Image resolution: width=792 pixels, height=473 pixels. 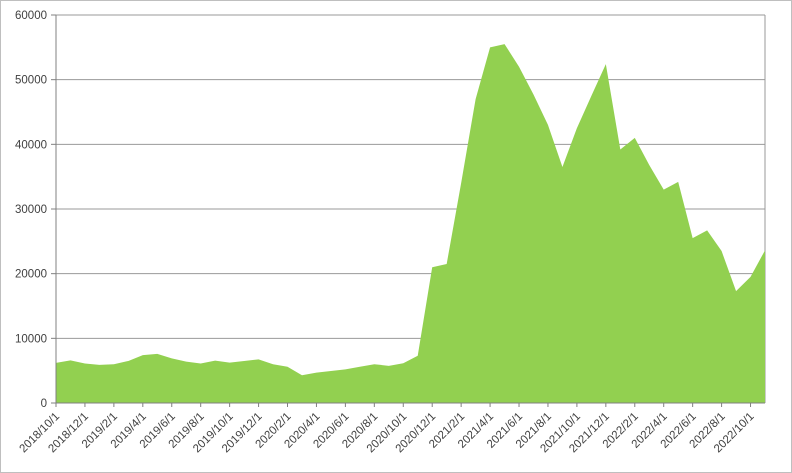 I want to click on y-tick-label: 40000, so click(x=31, y=145).